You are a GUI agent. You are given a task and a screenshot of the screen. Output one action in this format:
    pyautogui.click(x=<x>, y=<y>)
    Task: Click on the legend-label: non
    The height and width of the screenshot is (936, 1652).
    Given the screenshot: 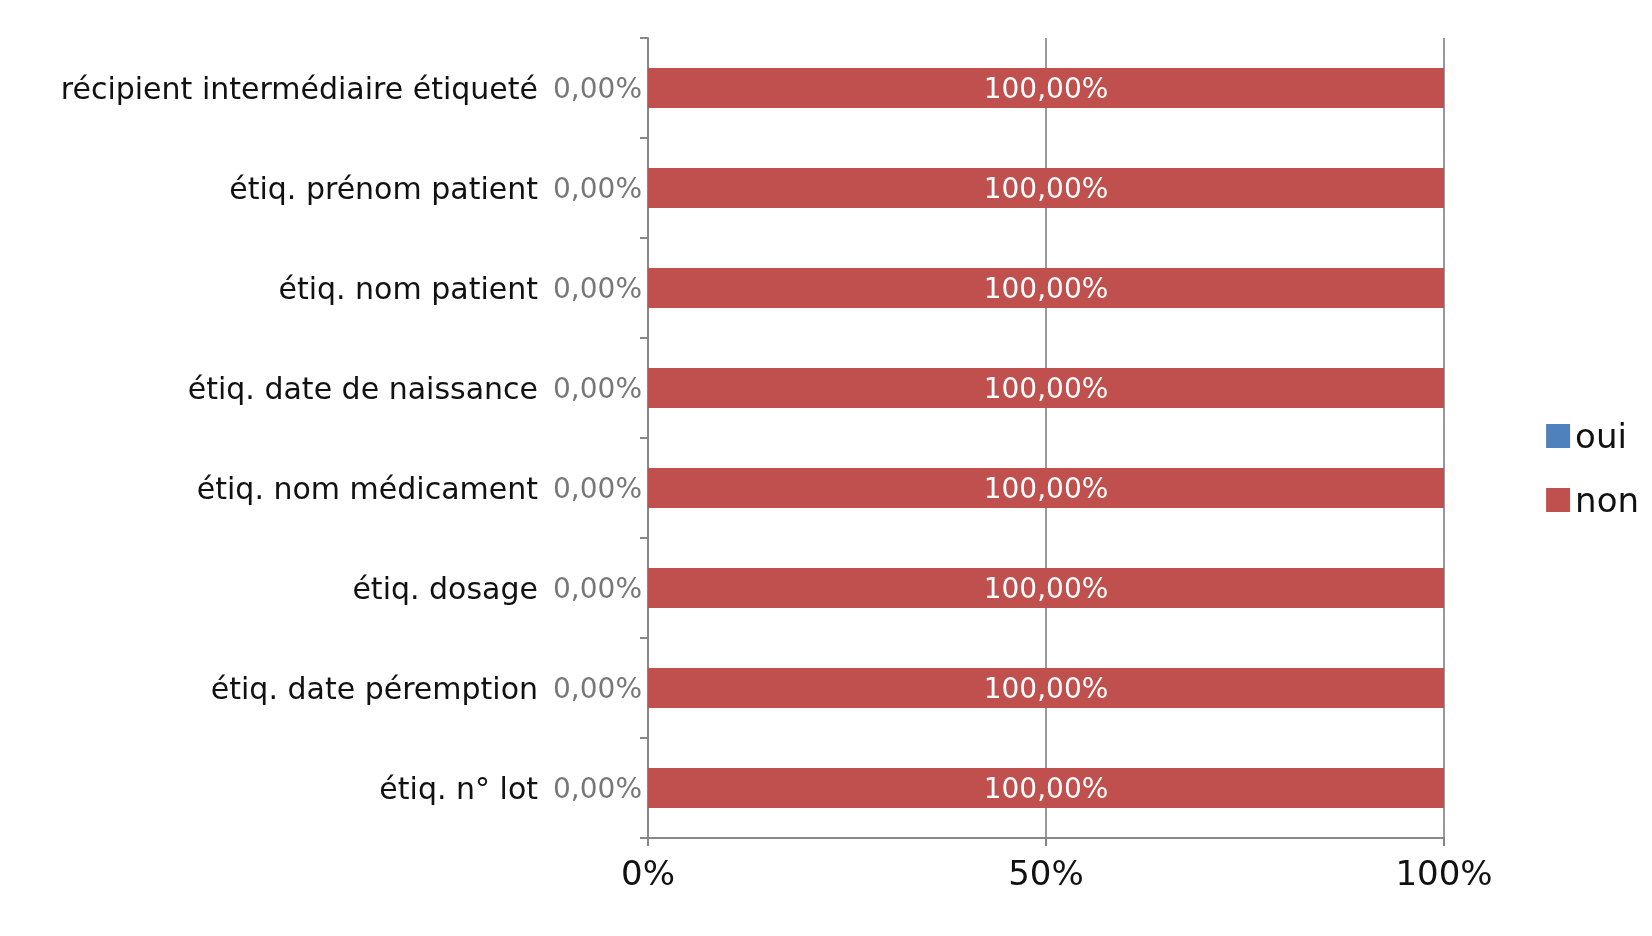 What is the action you would take?
    pyautogui.click(x=1607, y=500)
    